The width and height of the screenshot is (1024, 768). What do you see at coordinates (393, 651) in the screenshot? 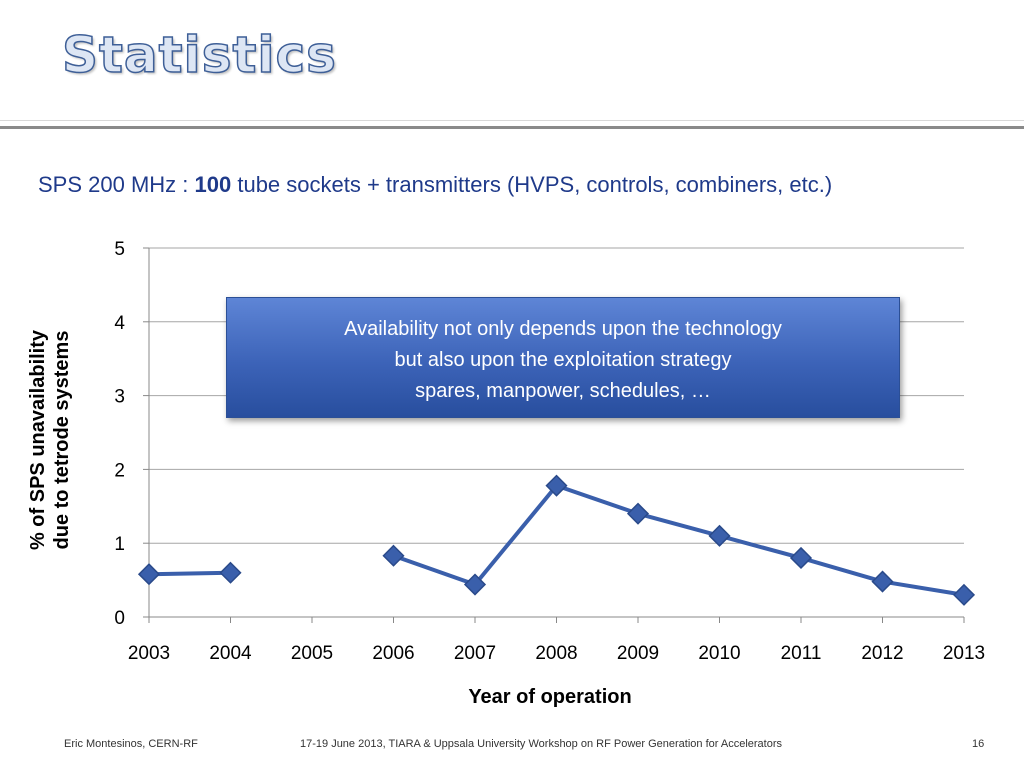
I see `x-tick-label: 2006` at bounding box center [393, 651].